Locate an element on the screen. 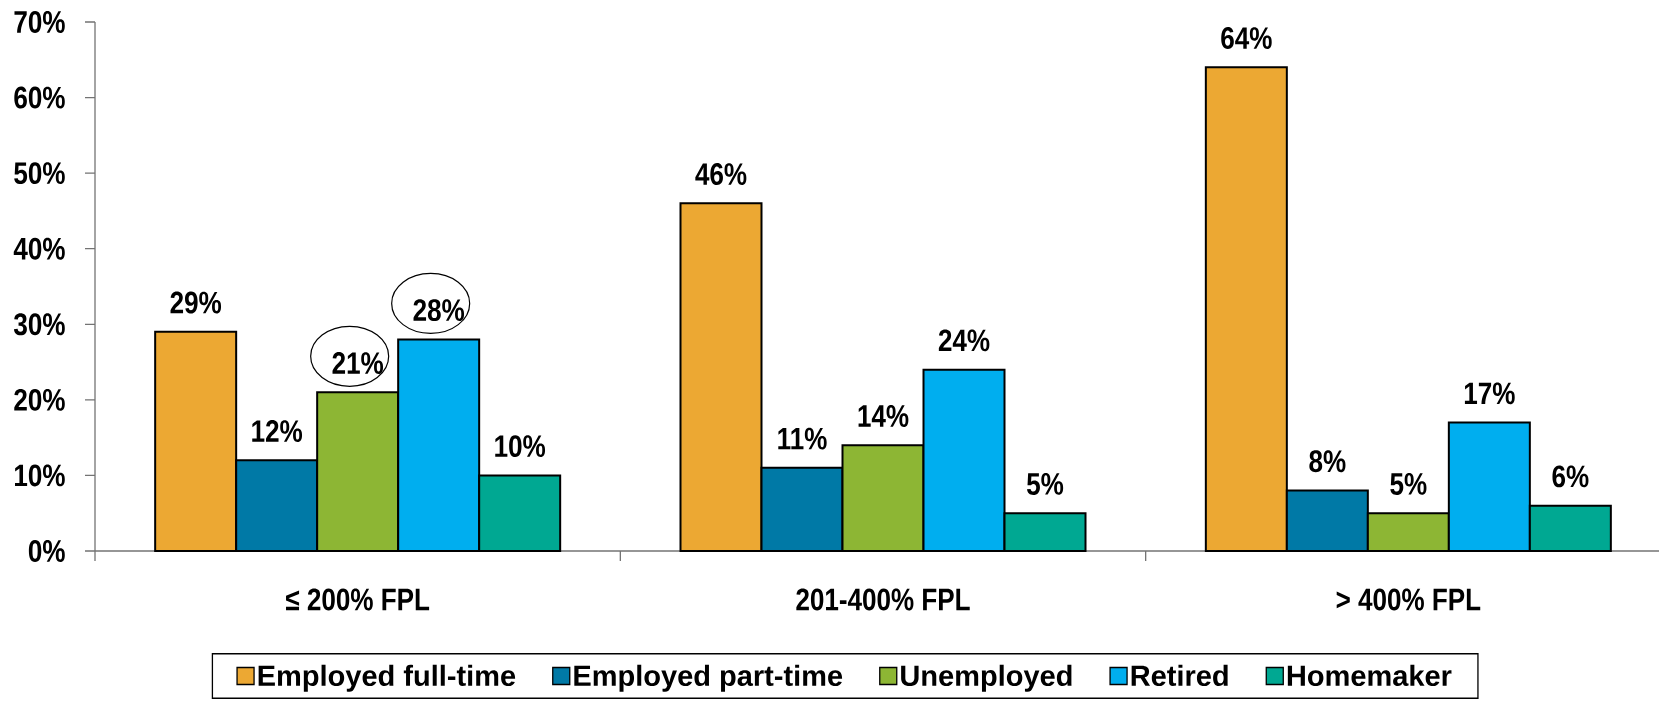 This screenshot has height=702, width=1659. data-label: 8% is located at coordinates (1327, 461).